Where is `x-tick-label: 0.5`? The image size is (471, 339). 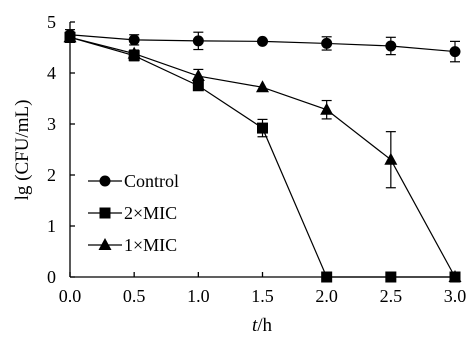 x-tick-label: 0.5 is located at coordinates (134, 296).